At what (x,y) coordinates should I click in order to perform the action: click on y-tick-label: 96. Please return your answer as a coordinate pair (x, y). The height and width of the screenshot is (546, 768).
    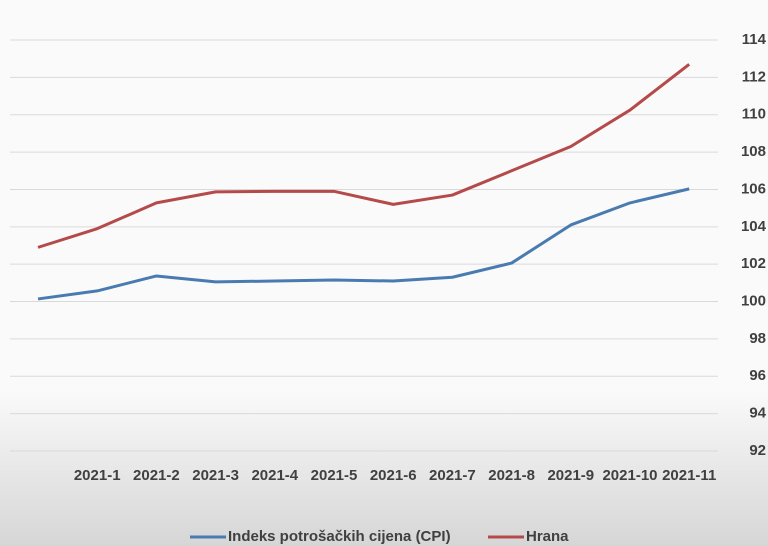
    Looking at the image, I should click on (757, 375).